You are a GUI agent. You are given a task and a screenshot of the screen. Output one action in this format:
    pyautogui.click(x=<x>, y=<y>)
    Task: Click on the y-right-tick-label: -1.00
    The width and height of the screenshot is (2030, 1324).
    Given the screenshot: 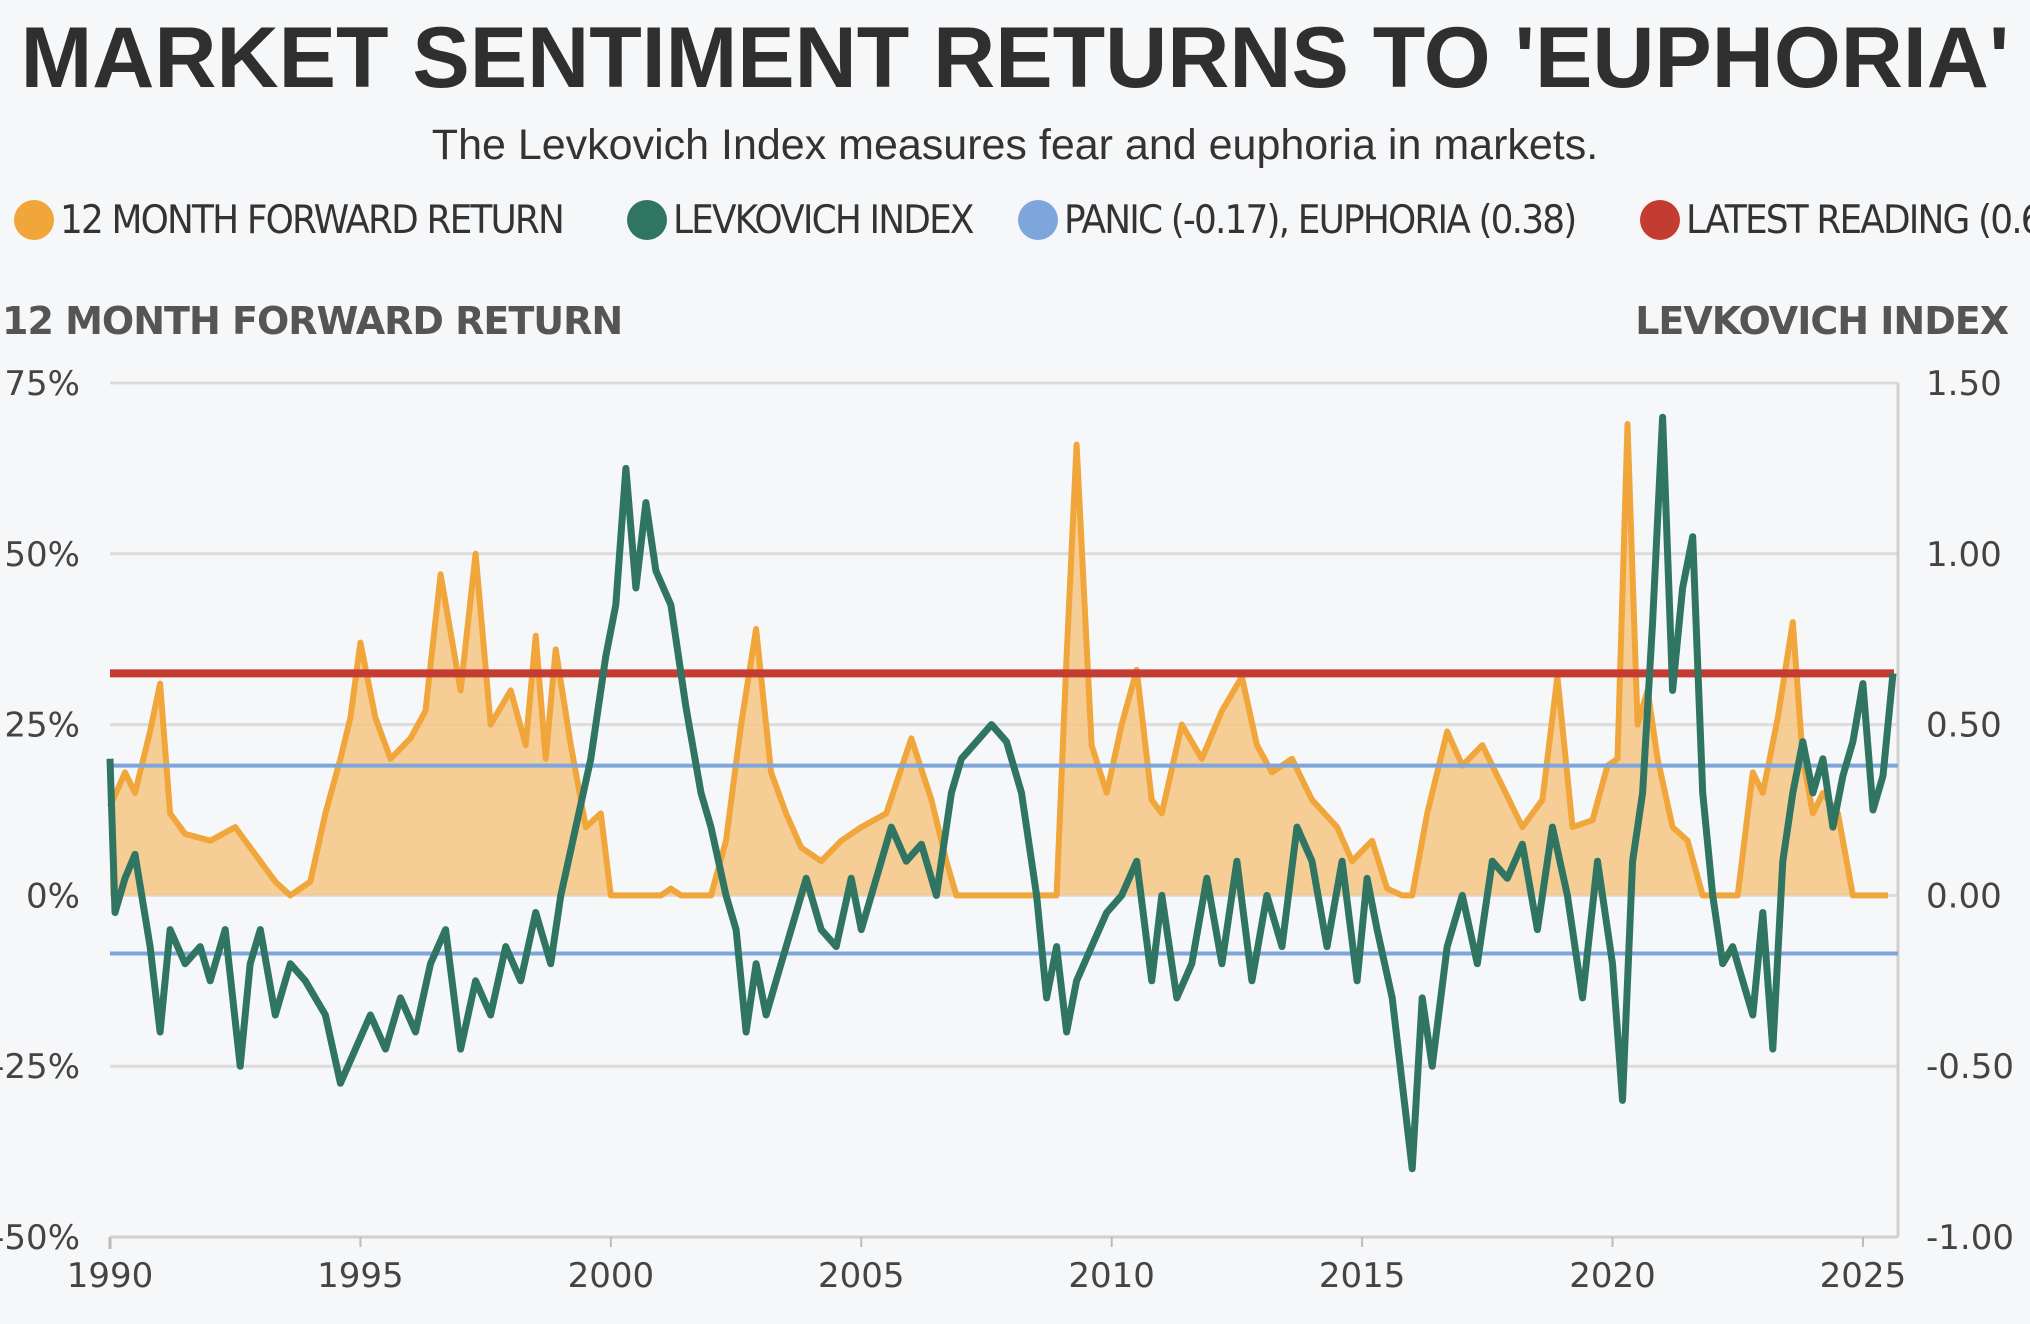 What is the action you would take?
    pyautogui.click(x=1970, y=1238)
    